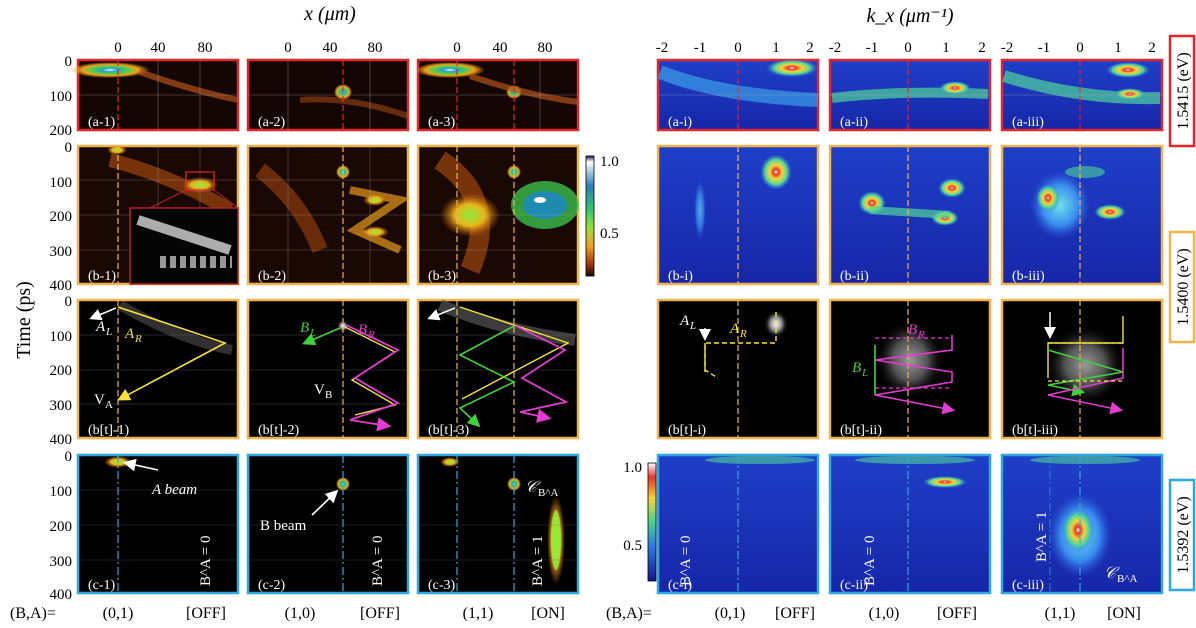 The height and width of the screenshot is (628, 1196). What do you see at coordinates (206, 560) in the screenshot?
I see `svg-text: B^A = 0` at bounding box center [206, 560].